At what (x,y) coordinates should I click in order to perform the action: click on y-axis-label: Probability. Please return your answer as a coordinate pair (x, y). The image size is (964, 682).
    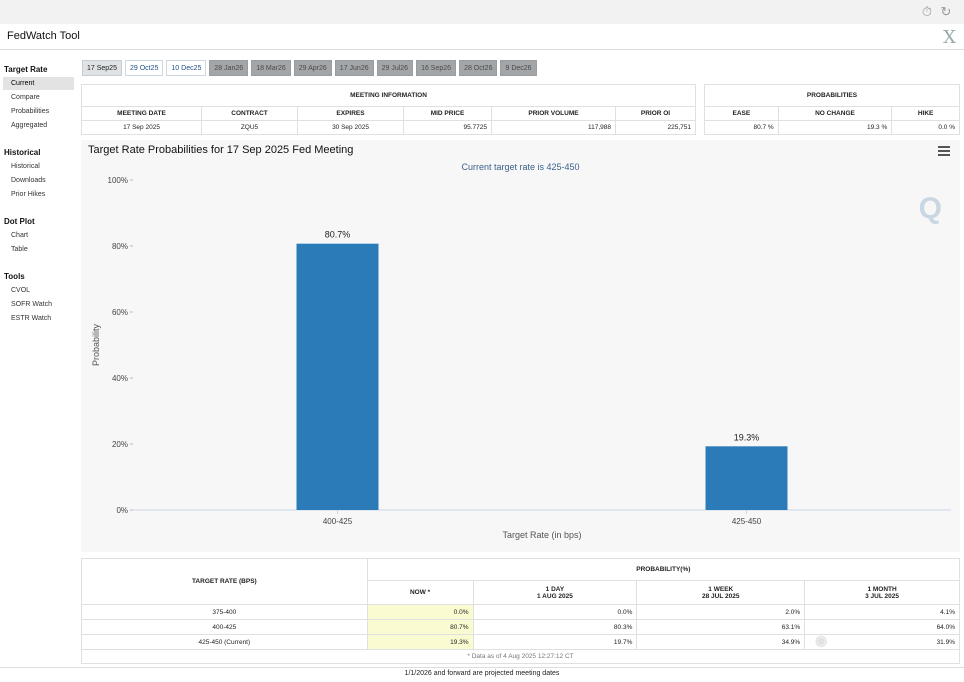
    Looking at the image, I should click on (96, 344).